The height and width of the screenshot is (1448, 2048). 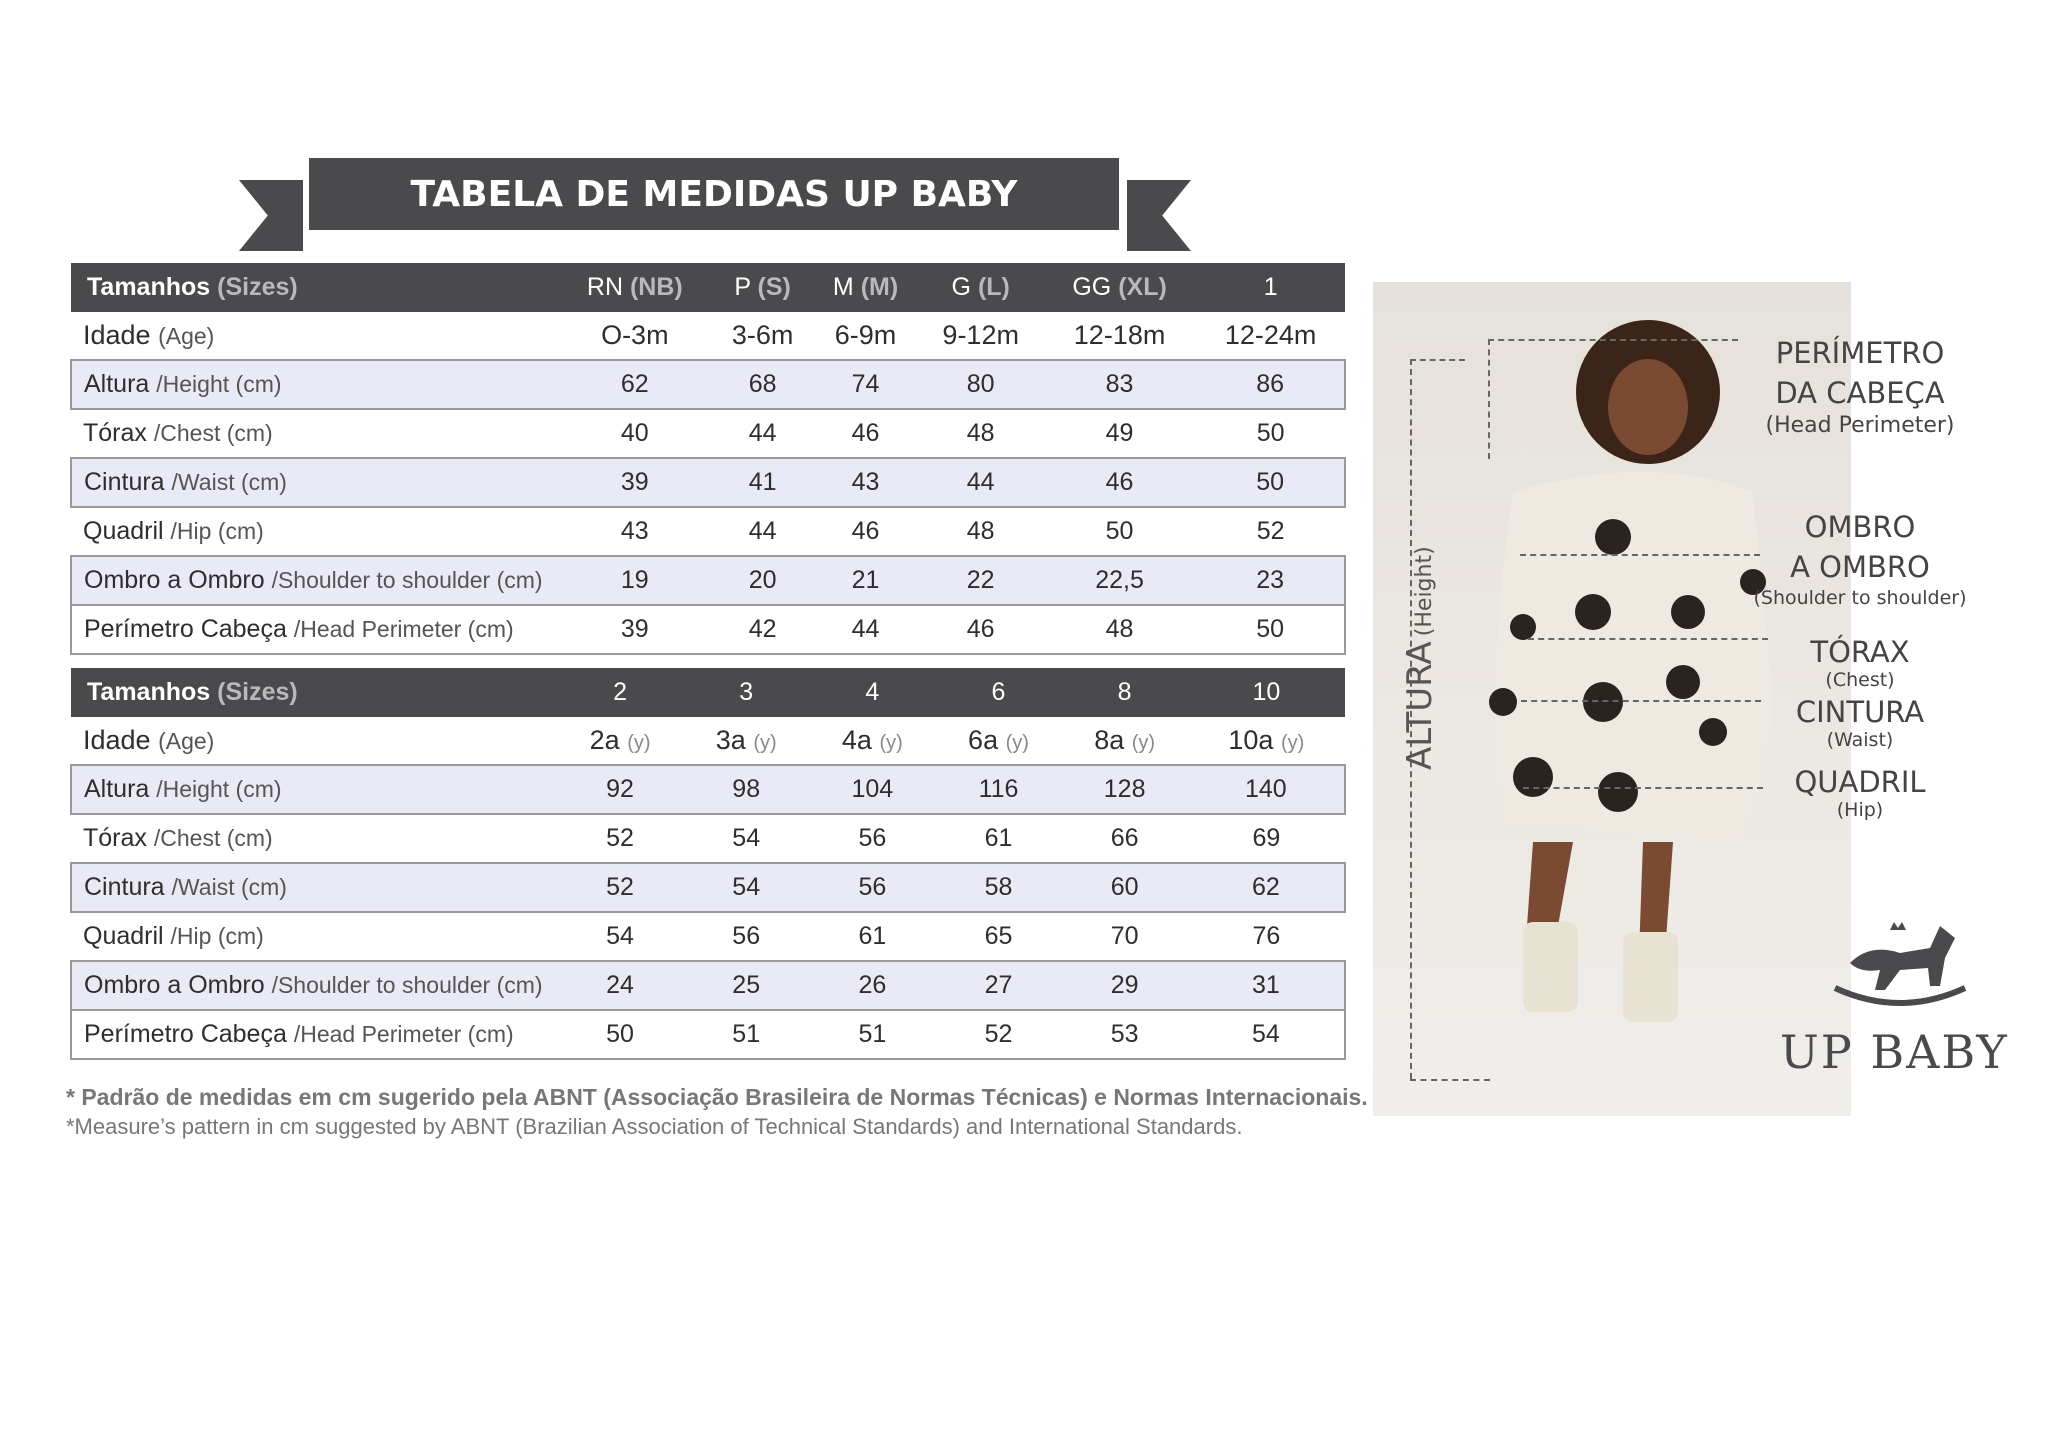 What do you see at coordinates (856, 740) in the screenshot?
I see `cell-value: 4a` at bounding box center [856, 740].